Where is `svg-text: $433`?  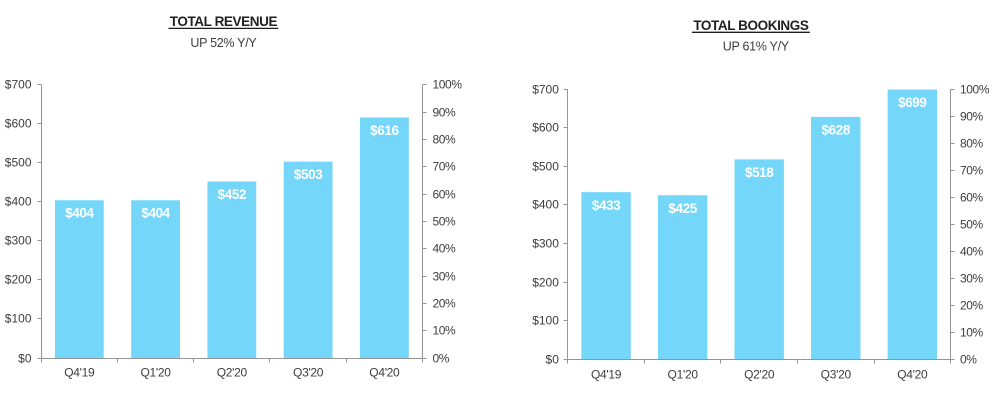 svg-text: $433 is located at coordinates (606, 205).